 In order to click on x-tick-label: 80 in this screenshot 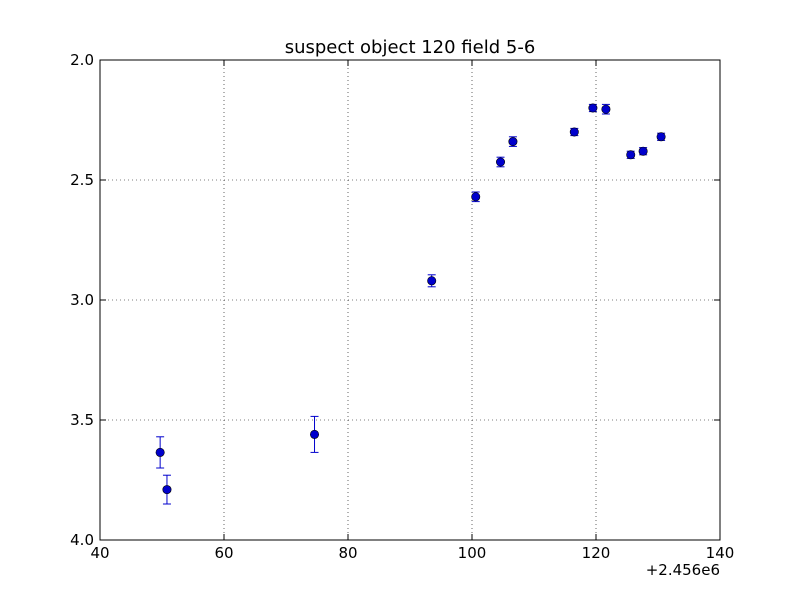, I will do `click(347, 553)`.